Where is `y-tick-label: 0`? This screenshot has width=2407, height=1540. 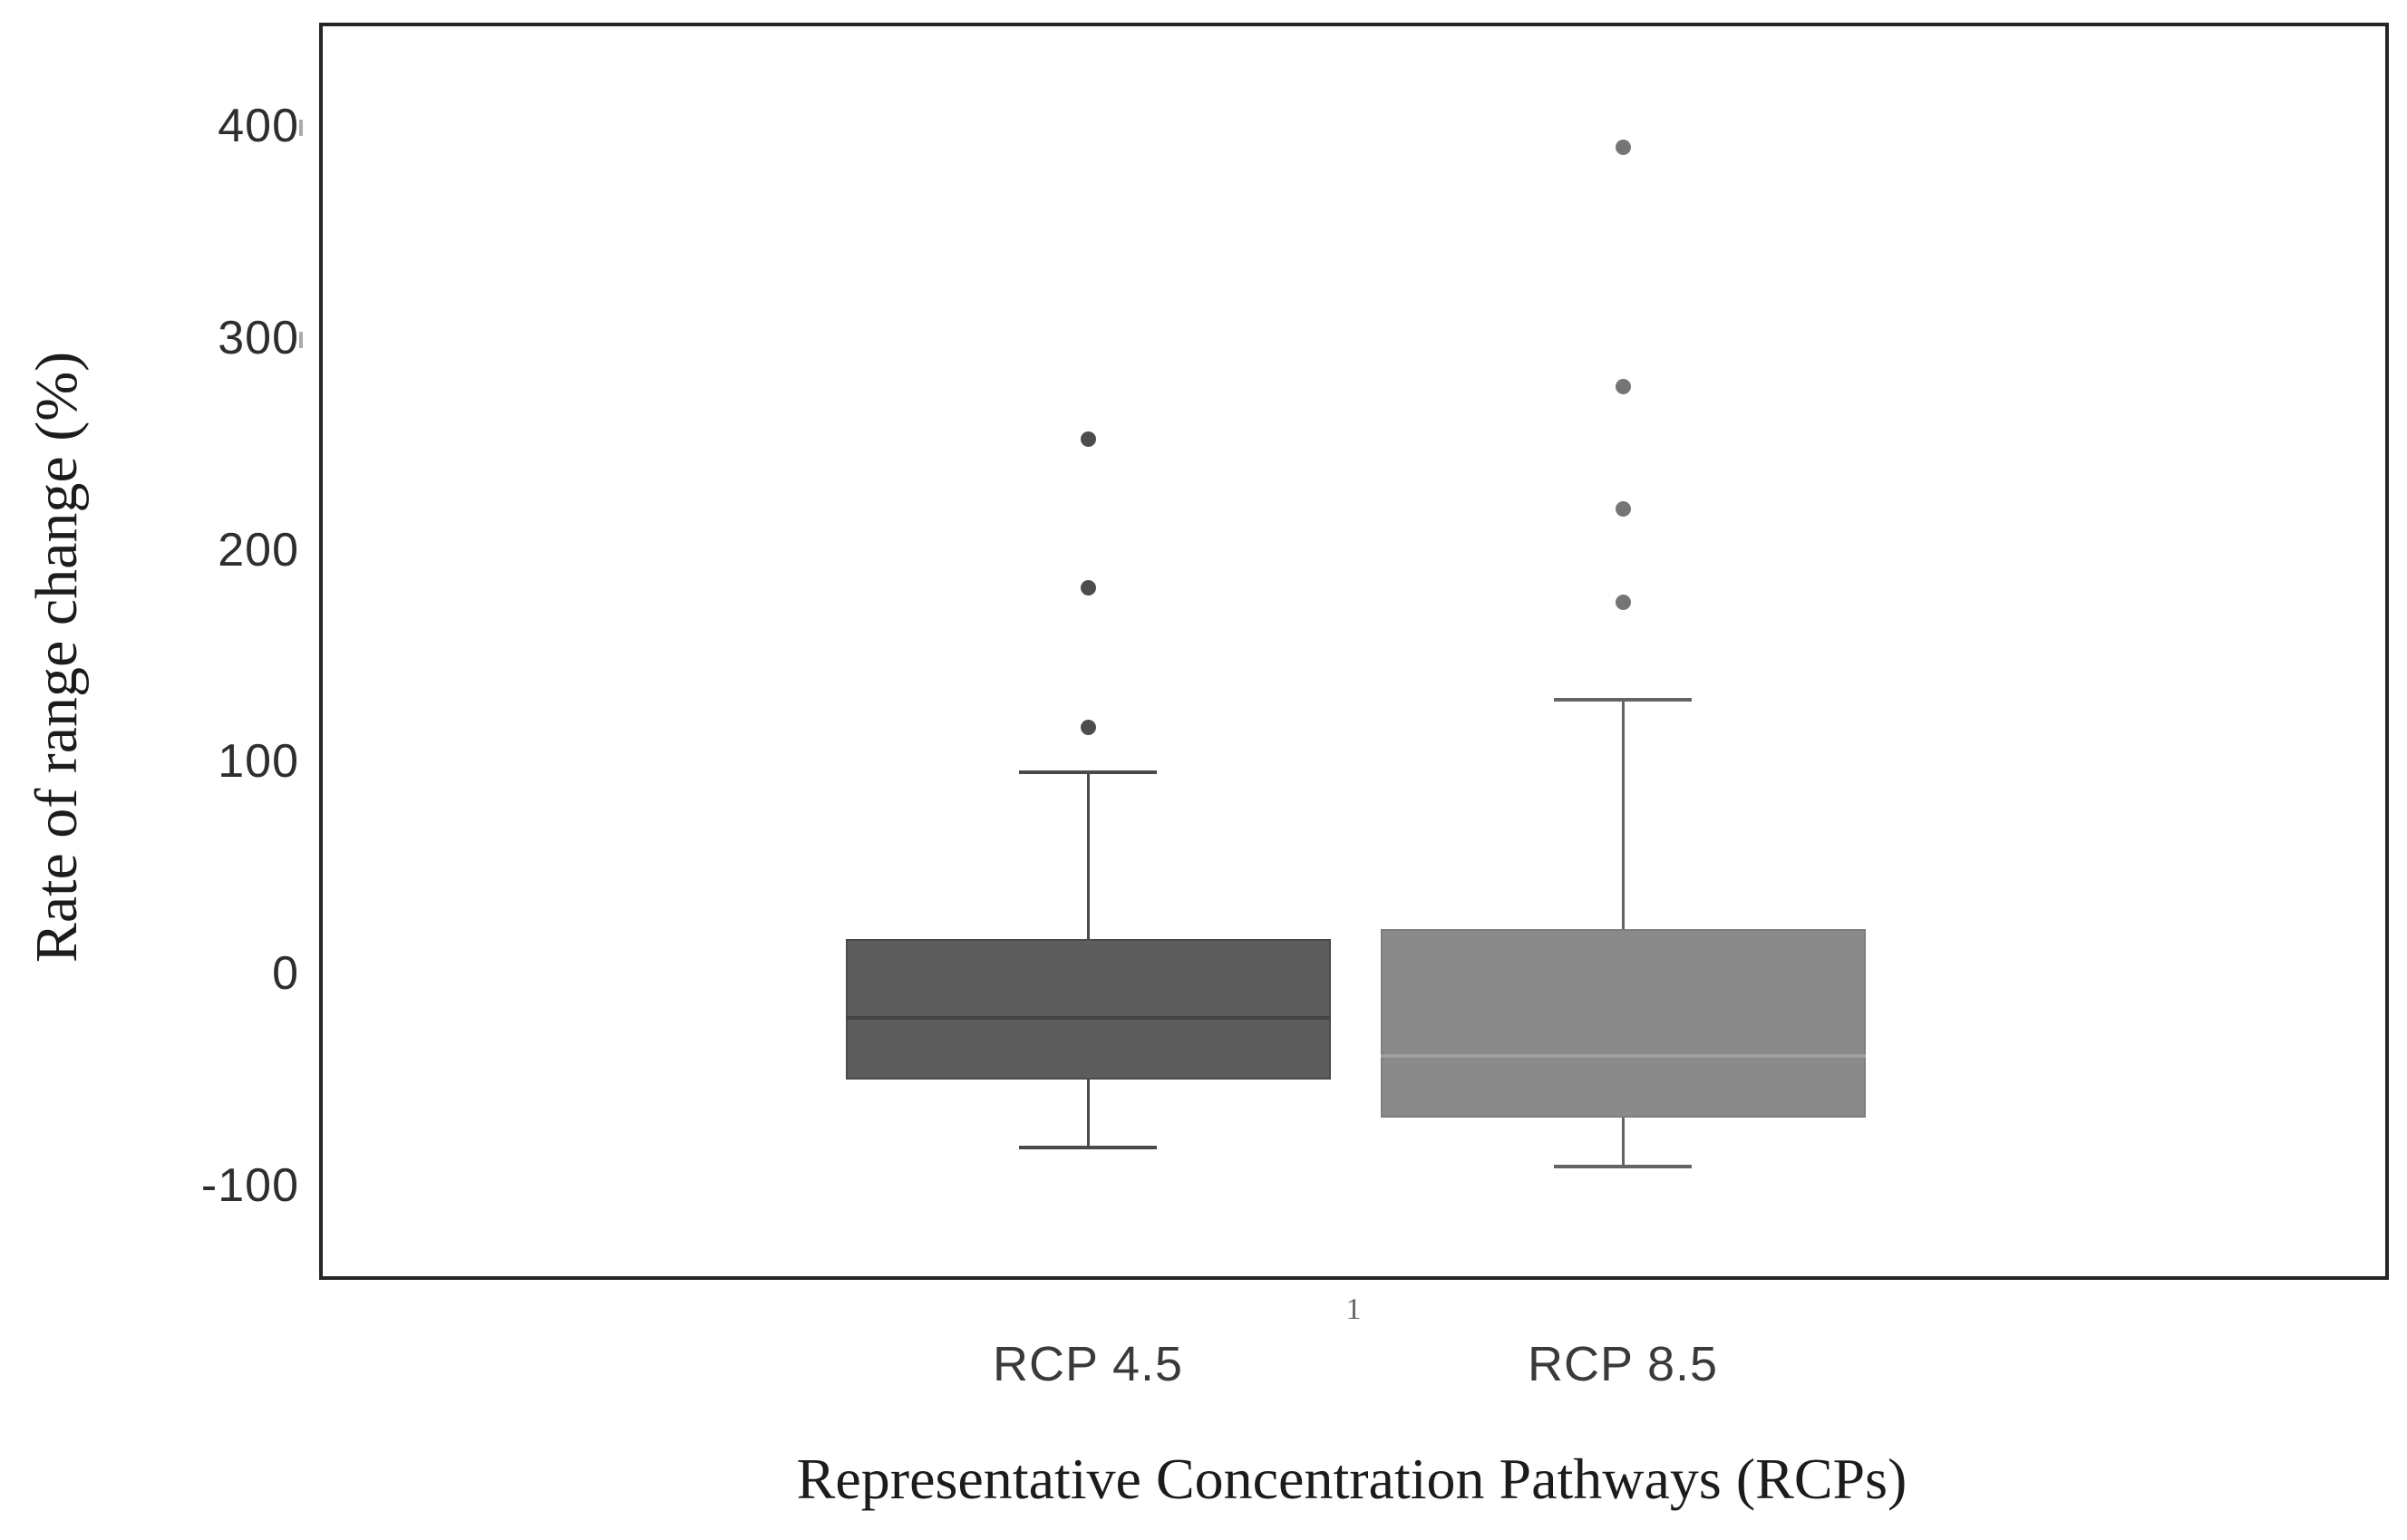
y-tick-label: 0 is located at coordinates (285, 974).